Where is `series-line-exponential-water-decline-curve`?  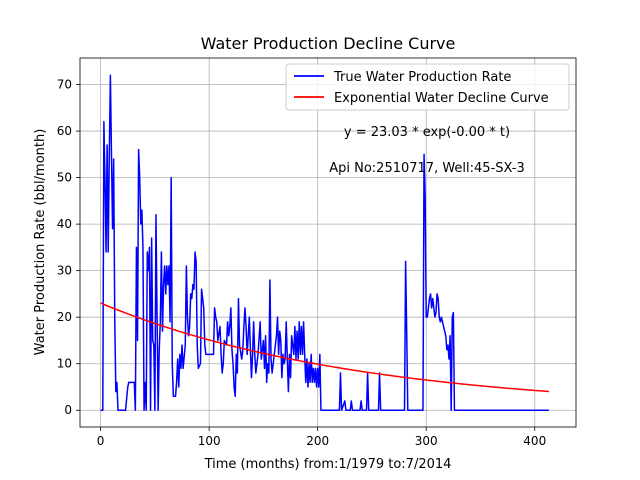 series-line-exponential-water-decline-curve is located at coordinates (324, 347).